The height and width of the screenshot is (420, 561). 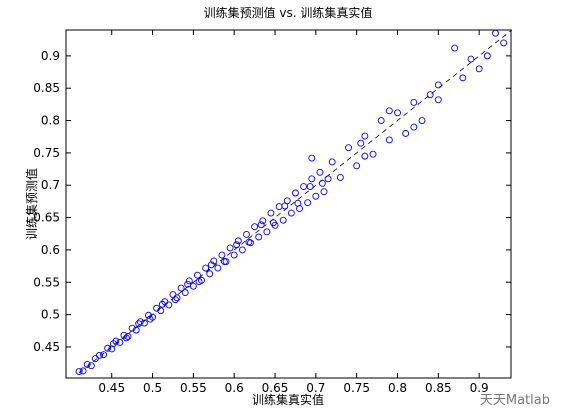 I want to click on x-tick-label: 0.5, so click(x=152, y=388).